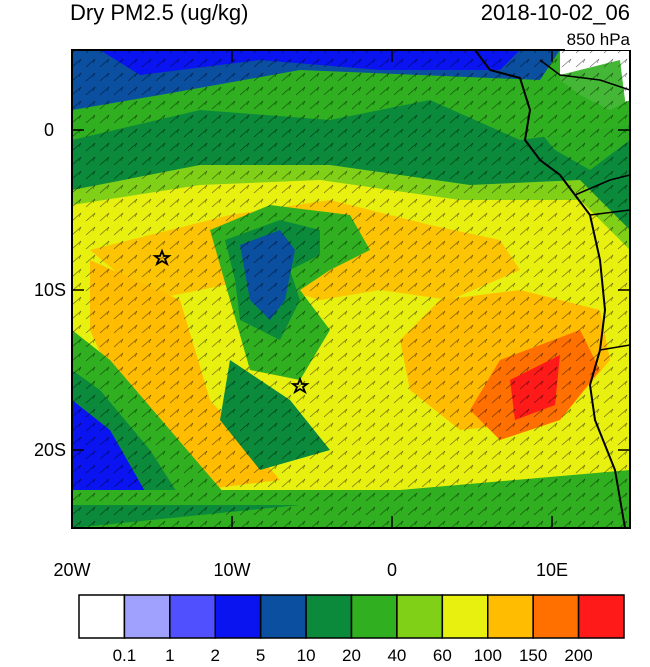  What do you see at coordinates (555, 12) in the screenshot?
I see `map-datetime: 2018-10-02_06` at bounding box center [555, 12].